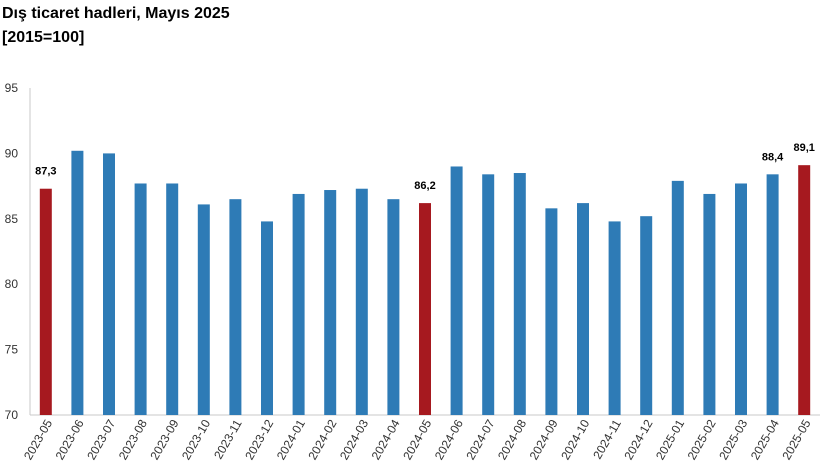 The height and width of the screenshot is (470, 820). What do you see at coordinates (133, 439) in the screenshot?
I see `x-tick-label: 2023-08` at bounding box center [133, 439].